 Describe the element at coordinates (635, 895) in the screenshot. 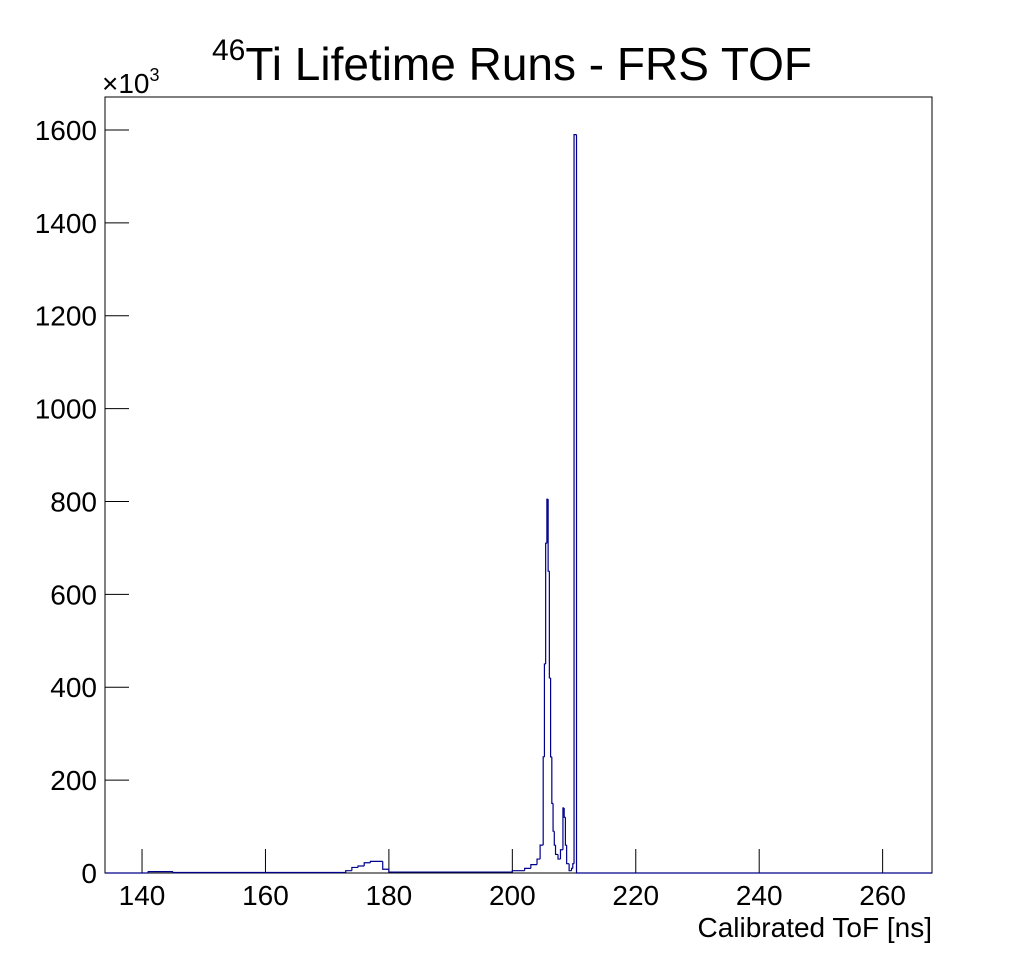

I see `x-tick-label: 220` at that location.